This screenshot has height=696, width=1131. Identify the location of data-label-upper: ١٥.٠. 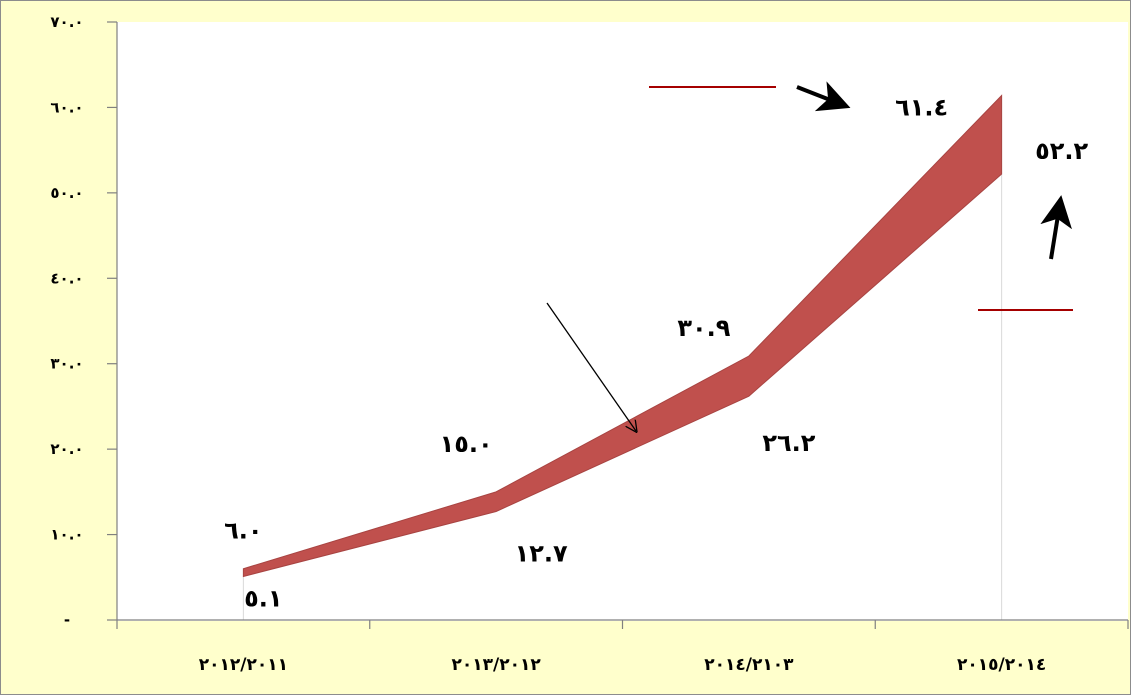
(466, 444).